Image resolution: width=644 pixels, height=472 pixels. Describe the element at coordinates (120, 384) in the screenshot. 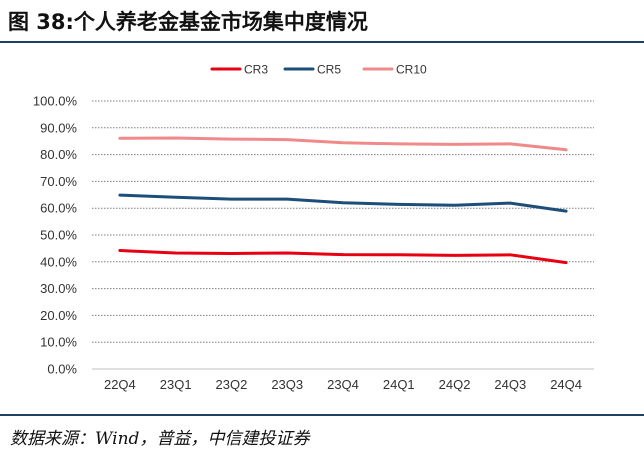

I see `x-tick-label: 22Q4` at that location.